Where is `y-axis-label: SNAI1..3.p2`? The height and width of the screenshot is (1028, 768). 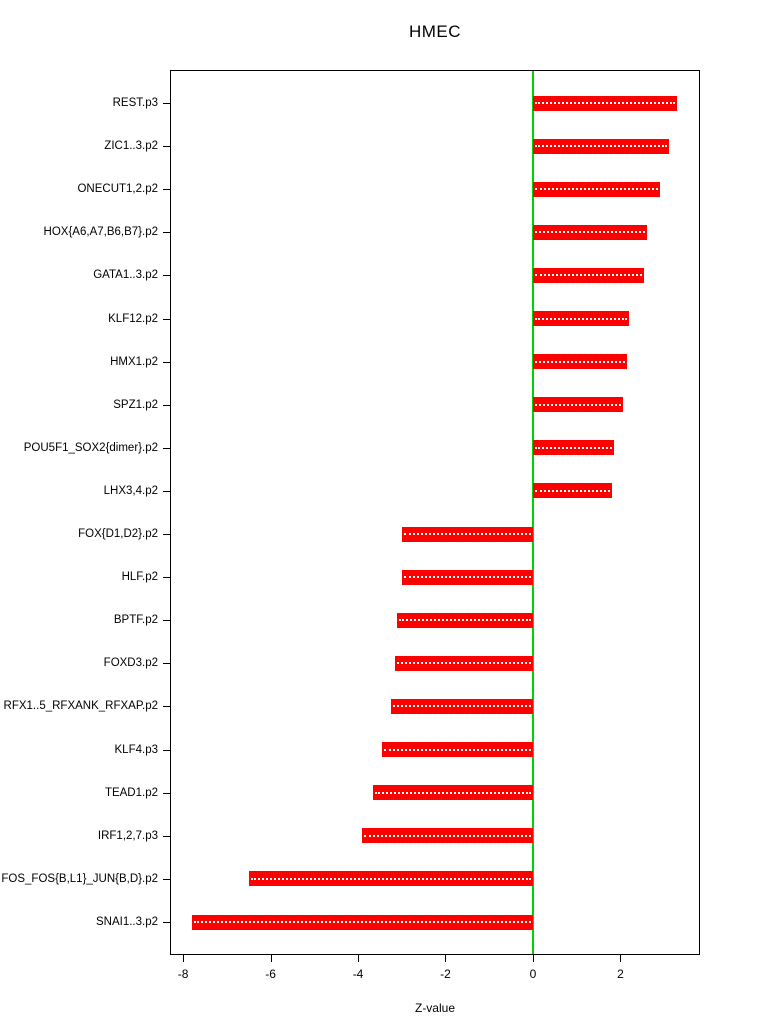 y-axis-label: SNAI1..3.p2 is located at coordinates (126, 922).